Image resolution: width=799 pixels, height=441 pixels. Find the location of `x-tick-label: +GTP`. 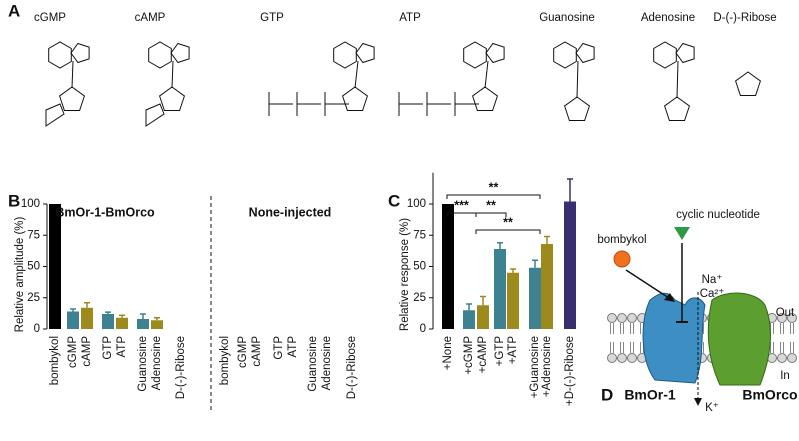

x-tick-label: +GTP is located at coordinates (500, 351).